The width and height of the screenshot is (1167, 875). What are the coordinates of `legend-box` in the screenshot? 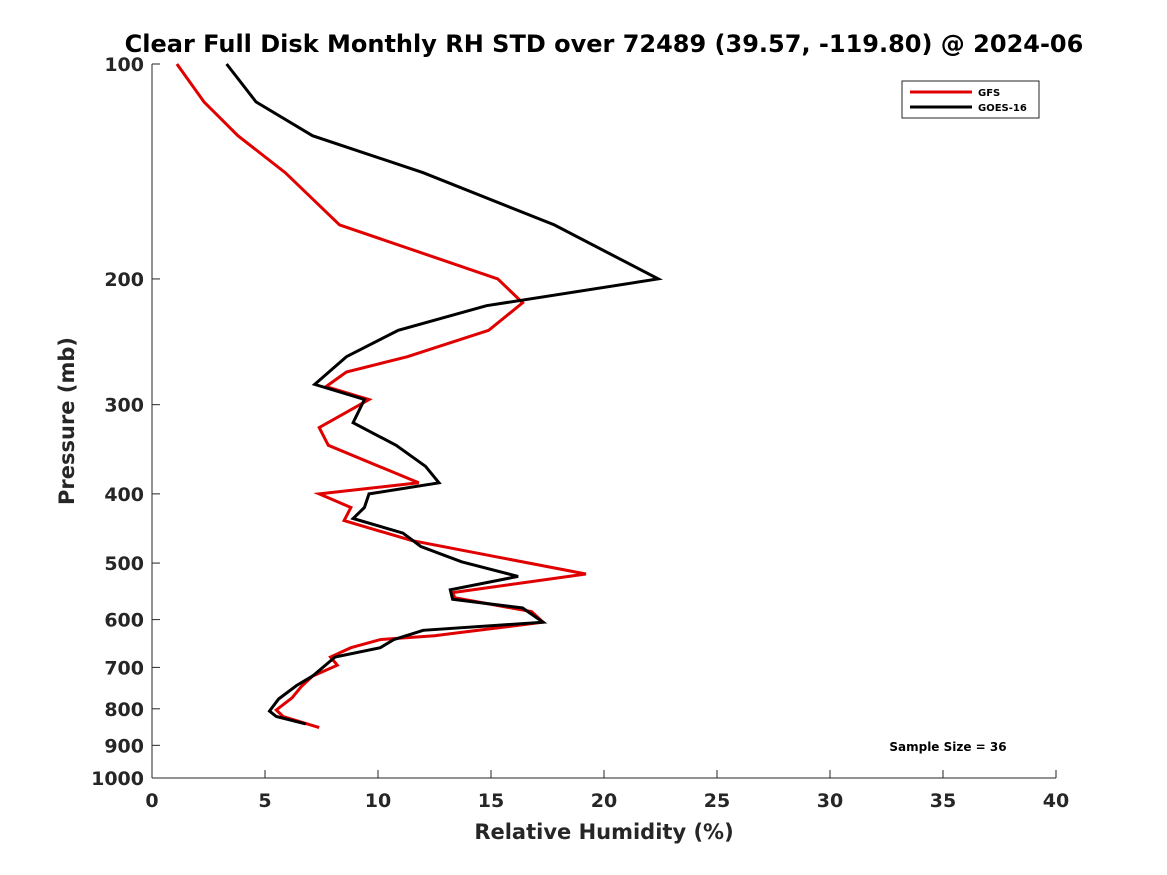 It's located at (970, 99).